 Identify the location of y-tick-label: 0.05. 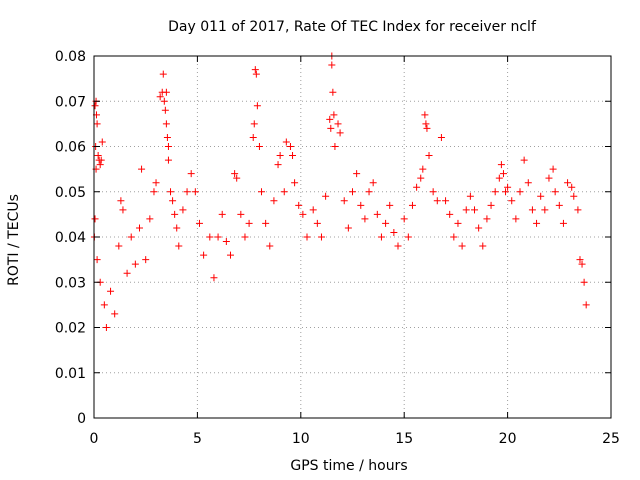
(70, 193).